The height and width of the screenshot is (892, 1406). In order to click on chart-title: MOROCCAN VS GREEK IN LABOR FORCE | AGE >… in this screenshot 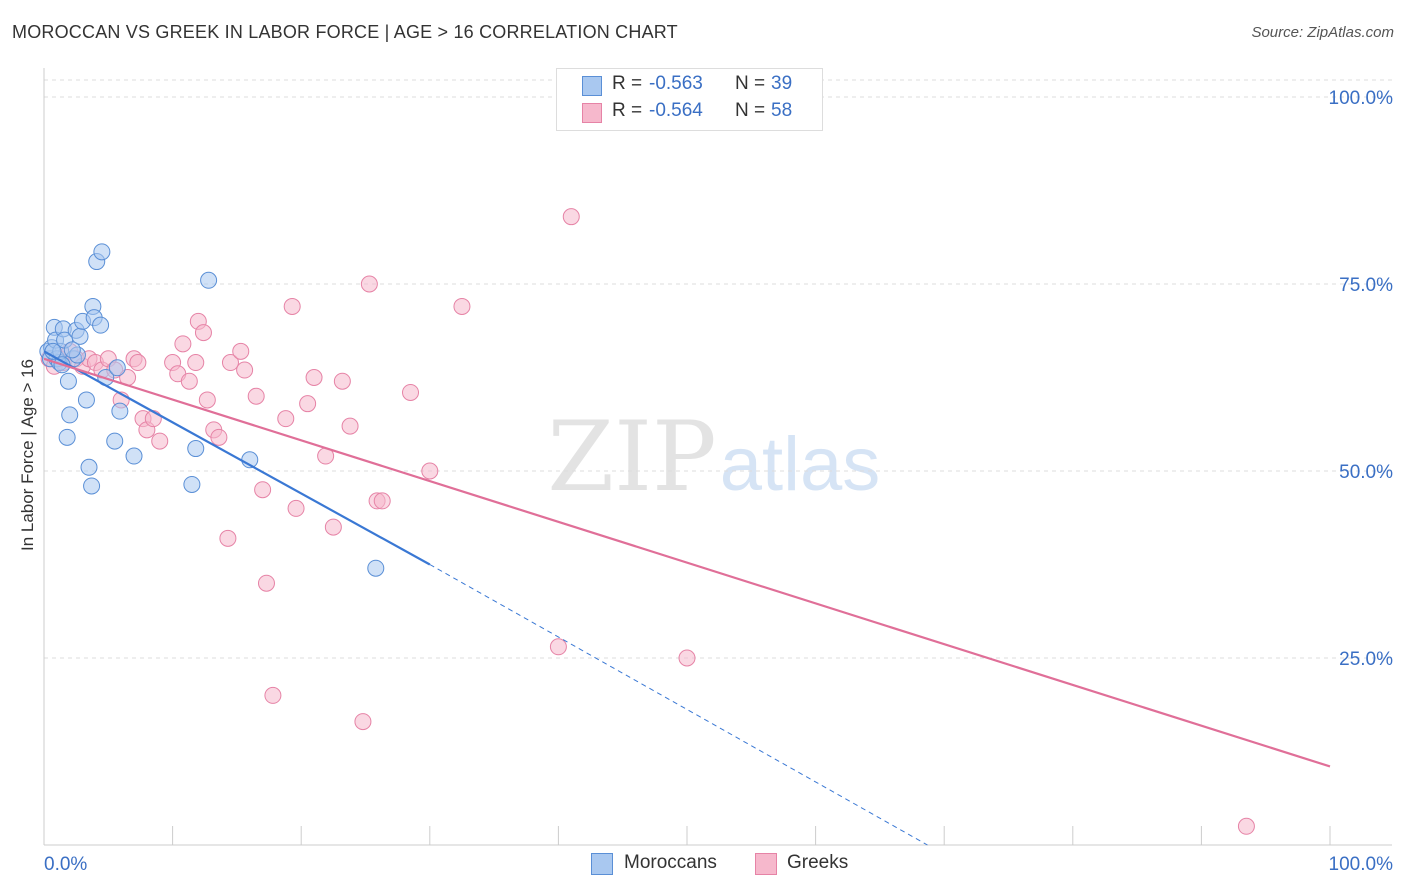, I will do `click(345, 32)`.